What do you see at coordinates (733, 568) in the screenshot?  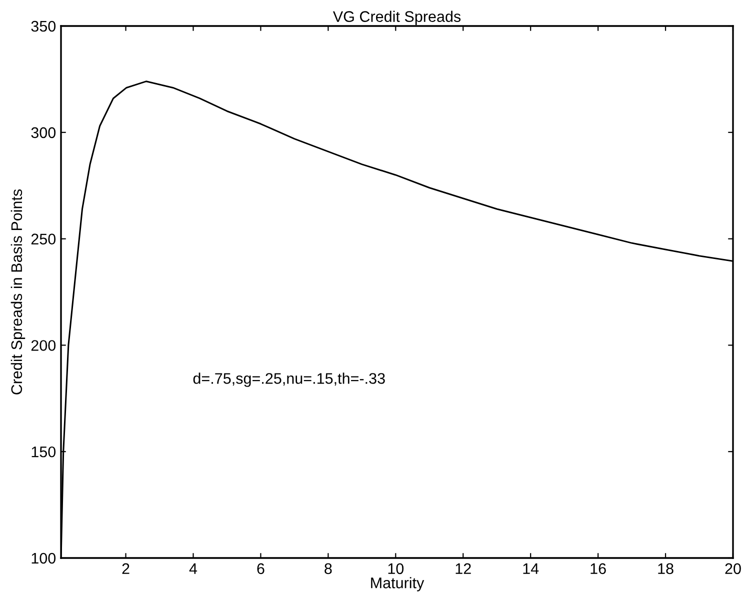 I see `x-tick-label: 20` at bounding box center [733, 568].